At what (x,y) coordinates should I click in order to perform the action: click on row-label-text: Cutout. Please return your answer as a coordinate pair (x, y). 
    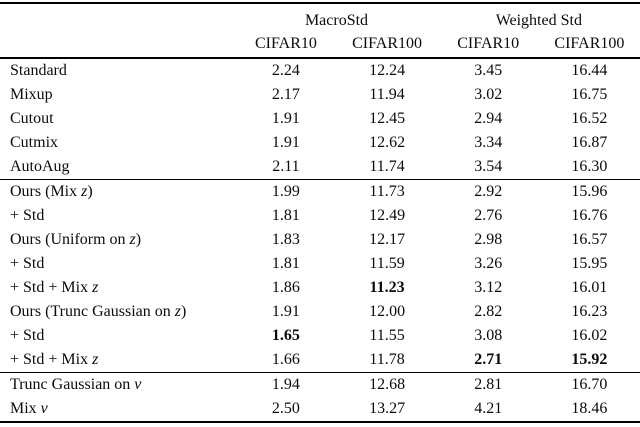
    Looking at the image, I should click on (32, 118).